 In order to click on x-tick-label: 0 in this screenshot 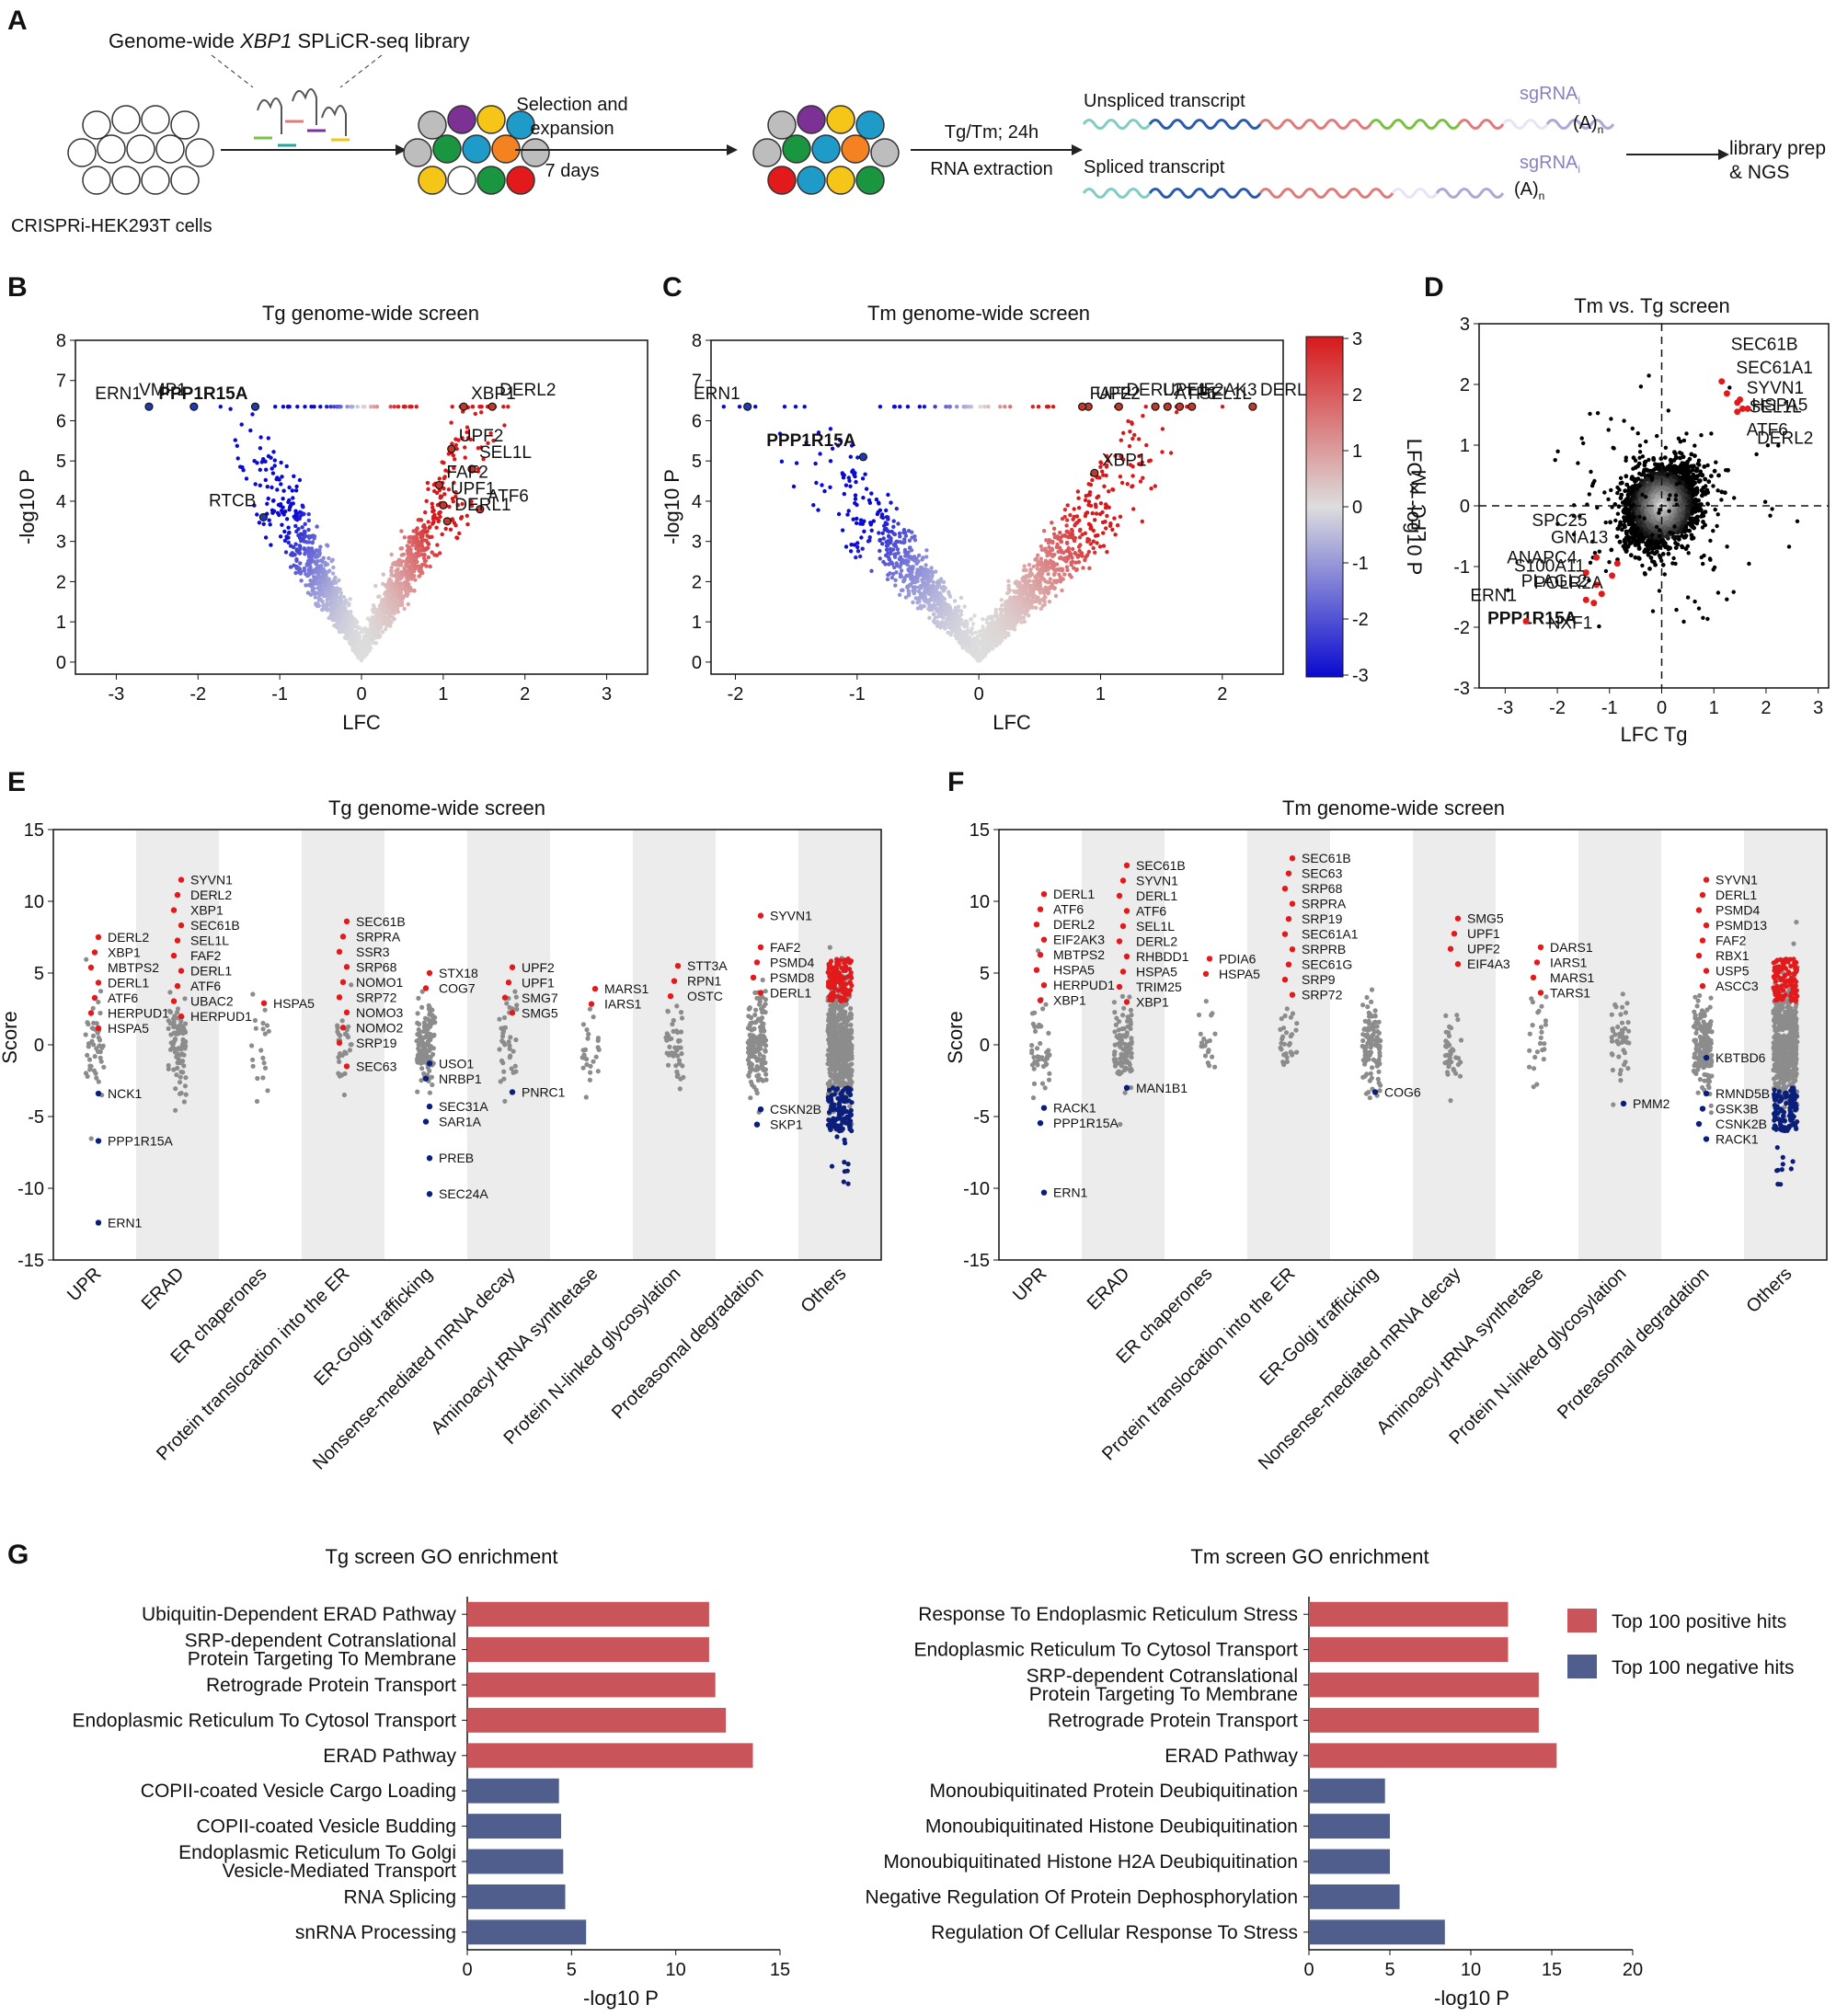, I will do `click(979, 694)`.